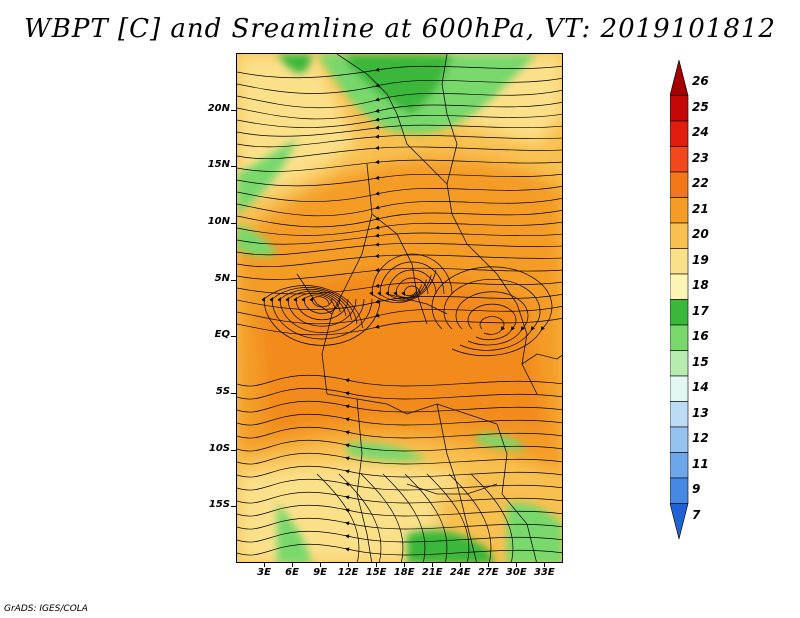 Image resolution: width=800 pixels, height=618 pixels. I want to click on lat-tick-label: 10S, so click(219, 448).